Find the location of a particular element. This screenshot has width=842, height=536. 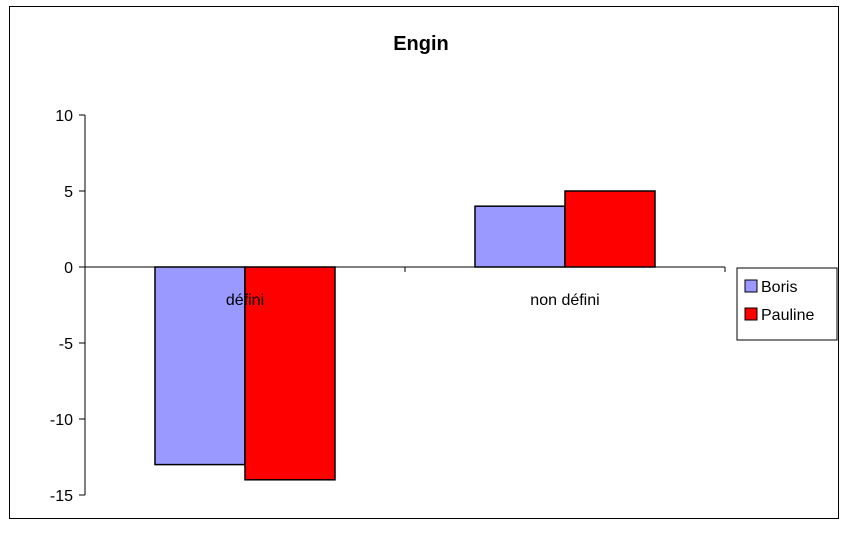

x-category-label: défini is located at coordinates (245, 300).